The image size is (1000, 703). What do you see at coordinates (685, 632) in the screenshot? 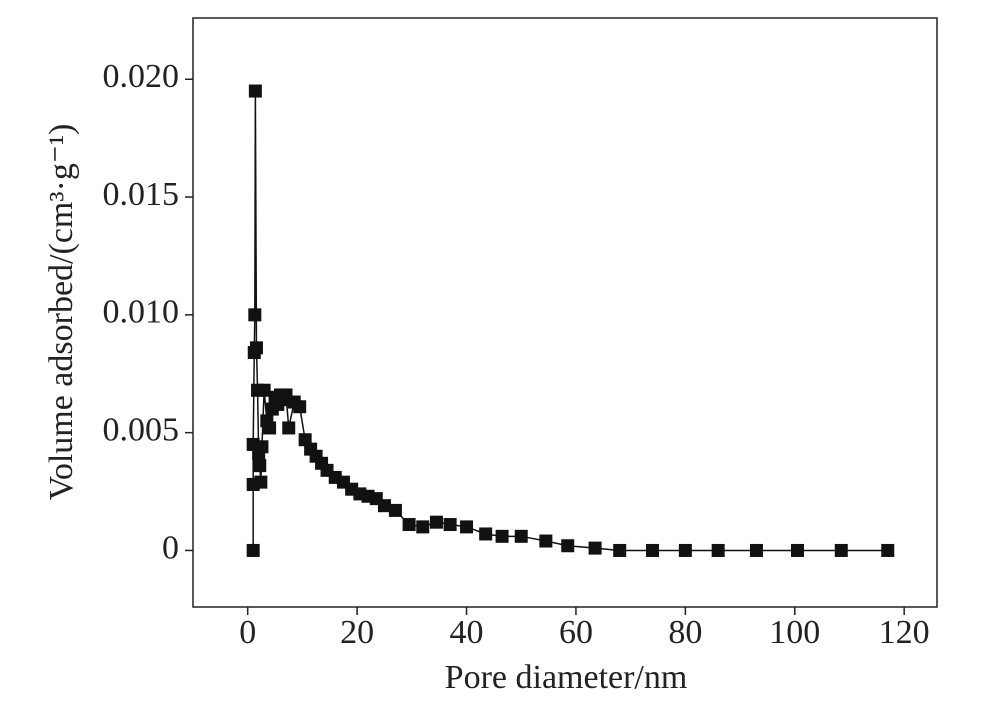
I see `x-tick-label: 80` at bounding box center [685, 632].